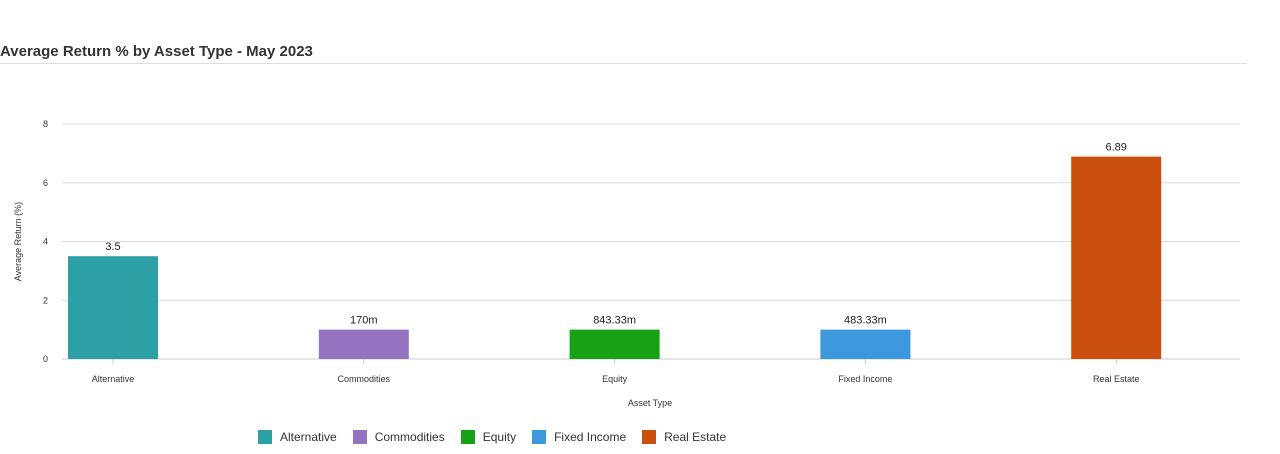 The height and width of the screenshot is (454, 1280). Describe the element at coordinates (614, 344) in the screenshot. I see `bar-equity` at that location.